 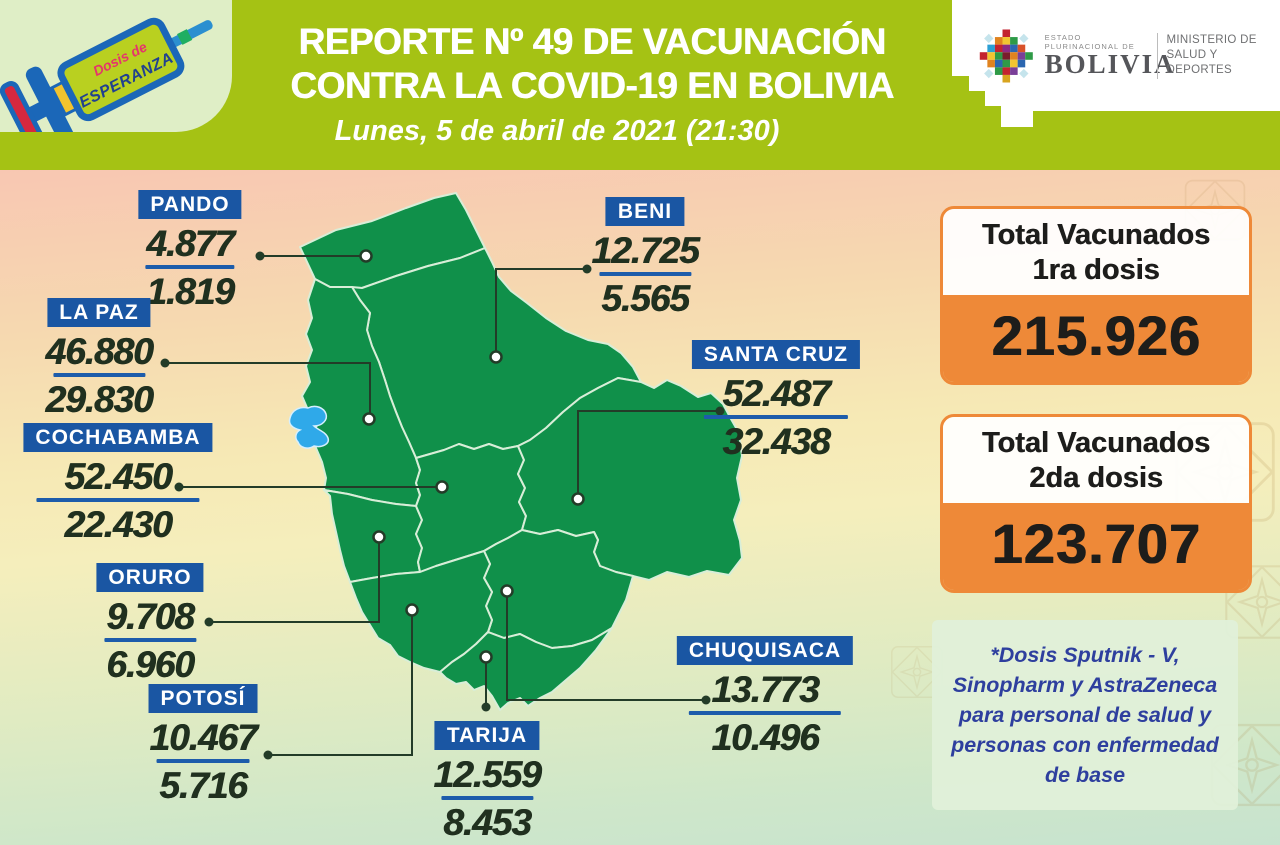 I want to click on dept-pando: PANDO 4.877 1.819, so click(x=190, y=251).